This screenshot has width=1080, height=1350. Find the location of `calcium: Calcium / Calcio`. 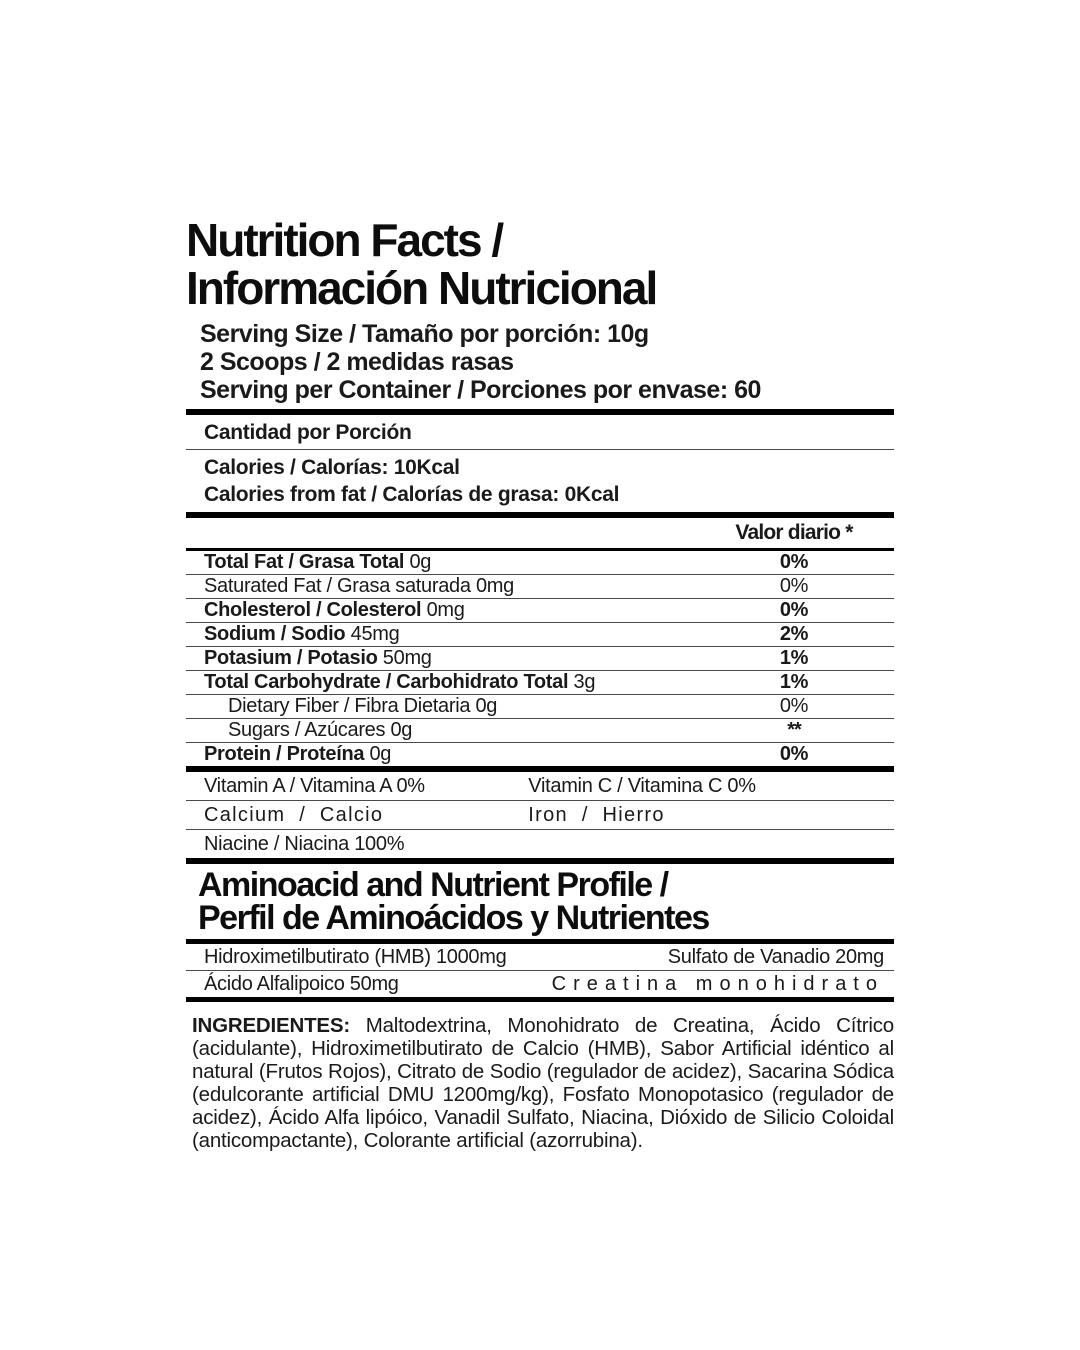

calcium: Calcium / Calcio is located at coordinates (294, 815).